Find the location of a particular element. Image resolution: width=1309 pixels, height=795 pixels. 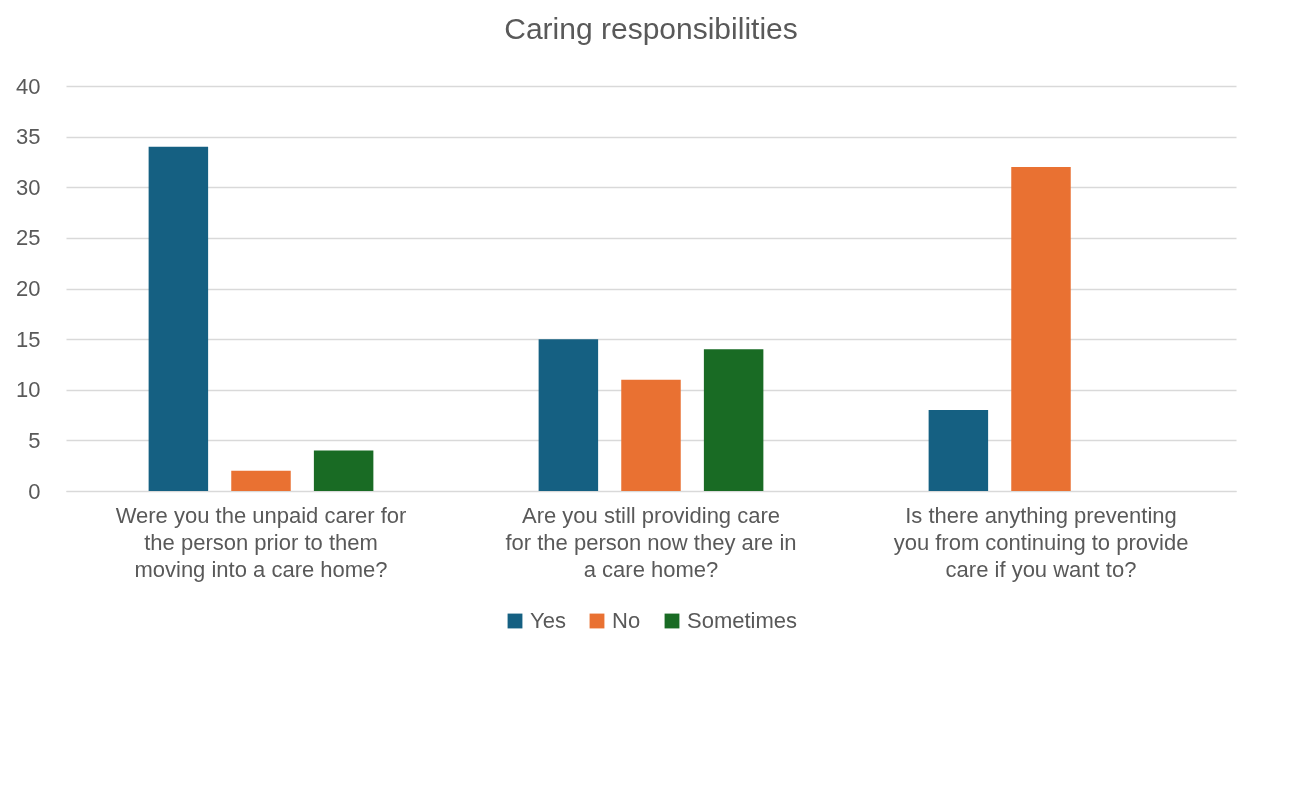

y-tick-label: 30 is located at coordinates (28, 187).